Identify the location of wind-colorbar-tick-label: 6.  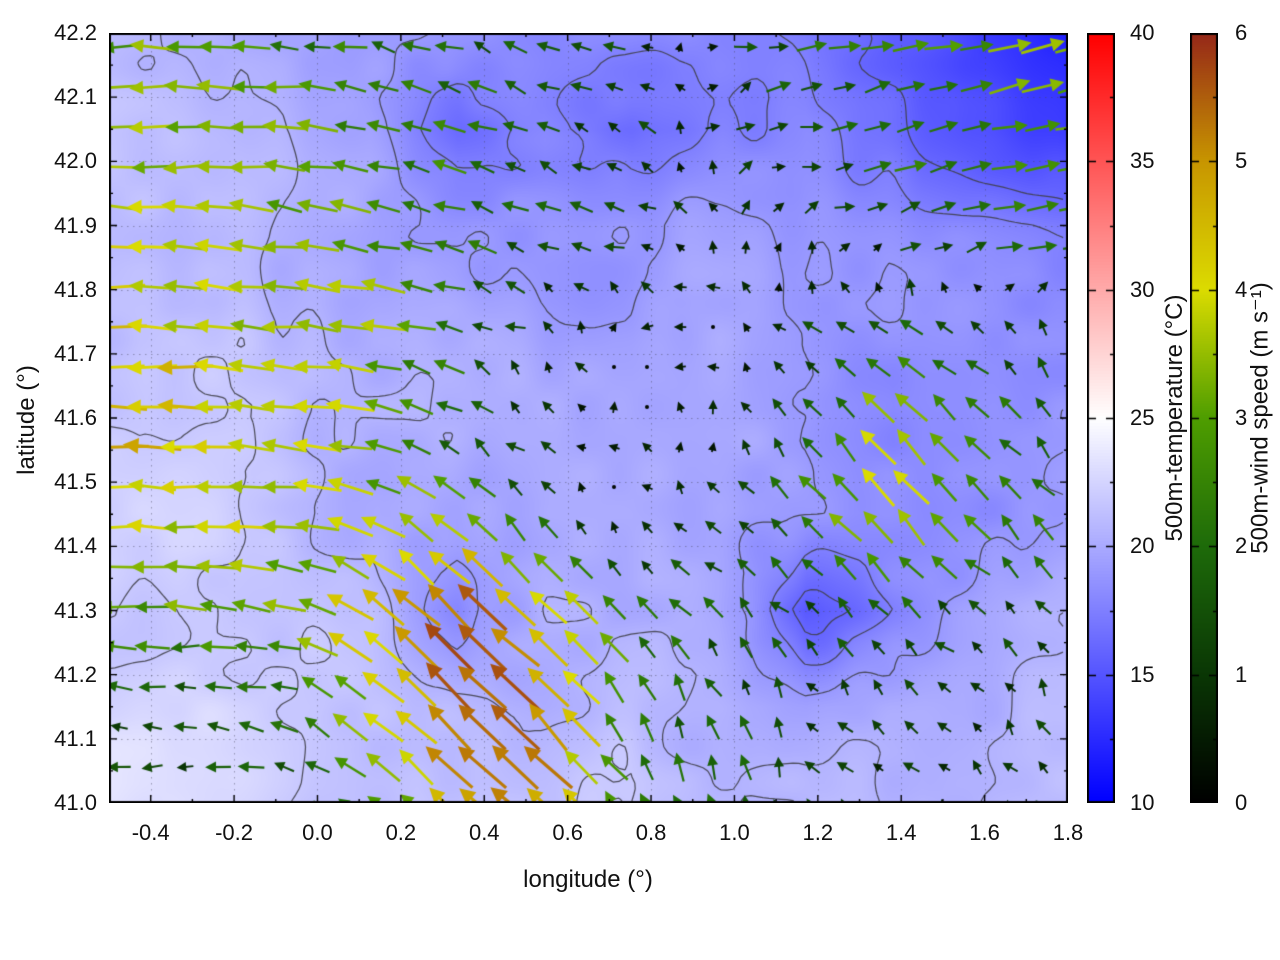
(1241, 32).